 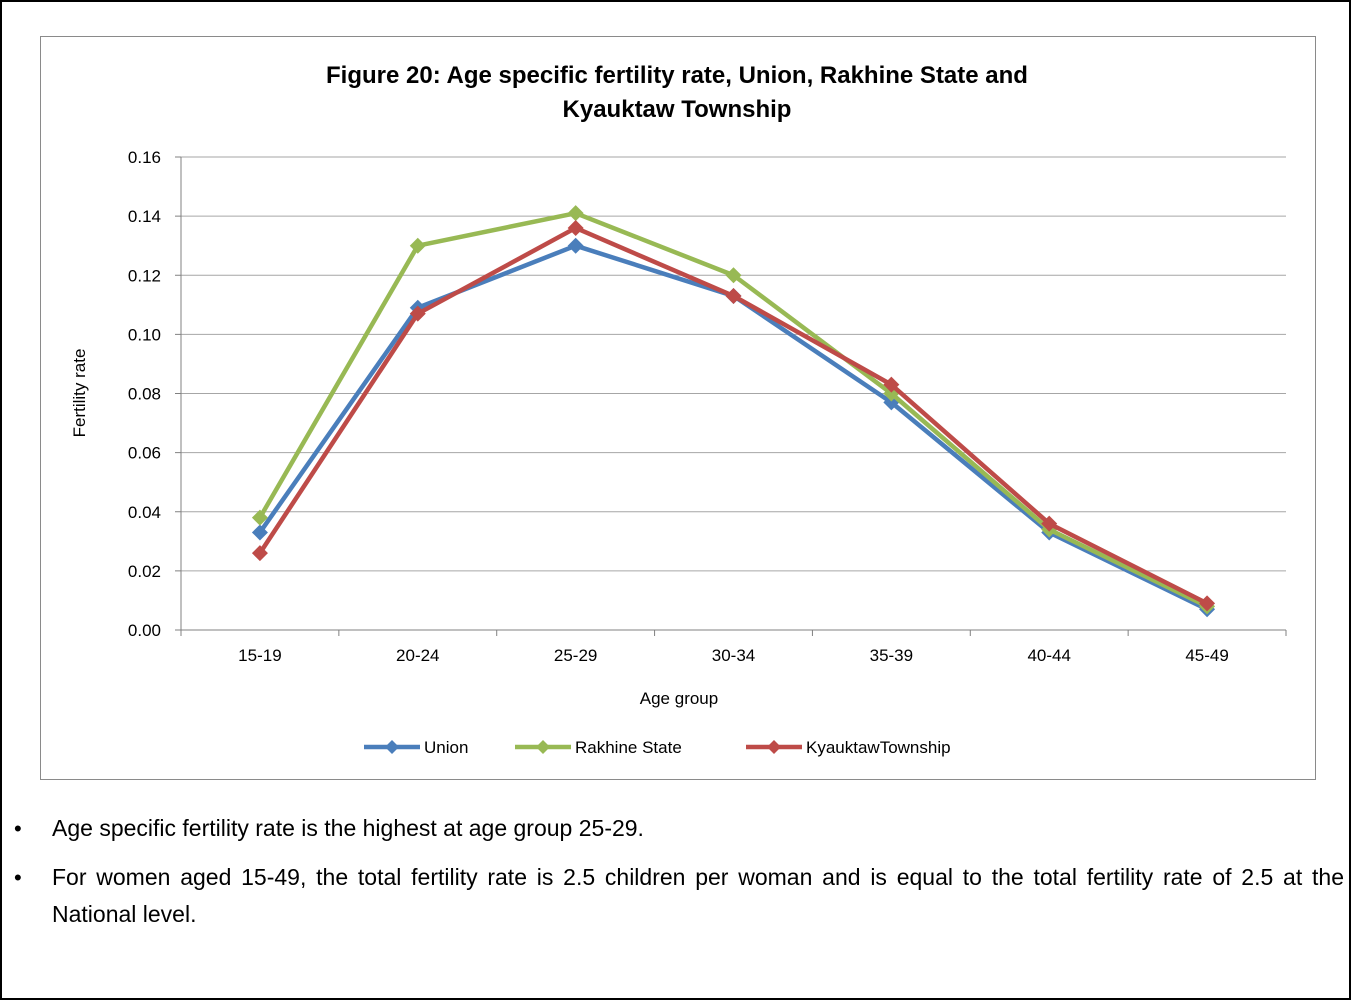 What do you see at coordinates (417, 655) in the screenshot?
I see `x-tick-label: 20-24` at bounding box center [417, 655].